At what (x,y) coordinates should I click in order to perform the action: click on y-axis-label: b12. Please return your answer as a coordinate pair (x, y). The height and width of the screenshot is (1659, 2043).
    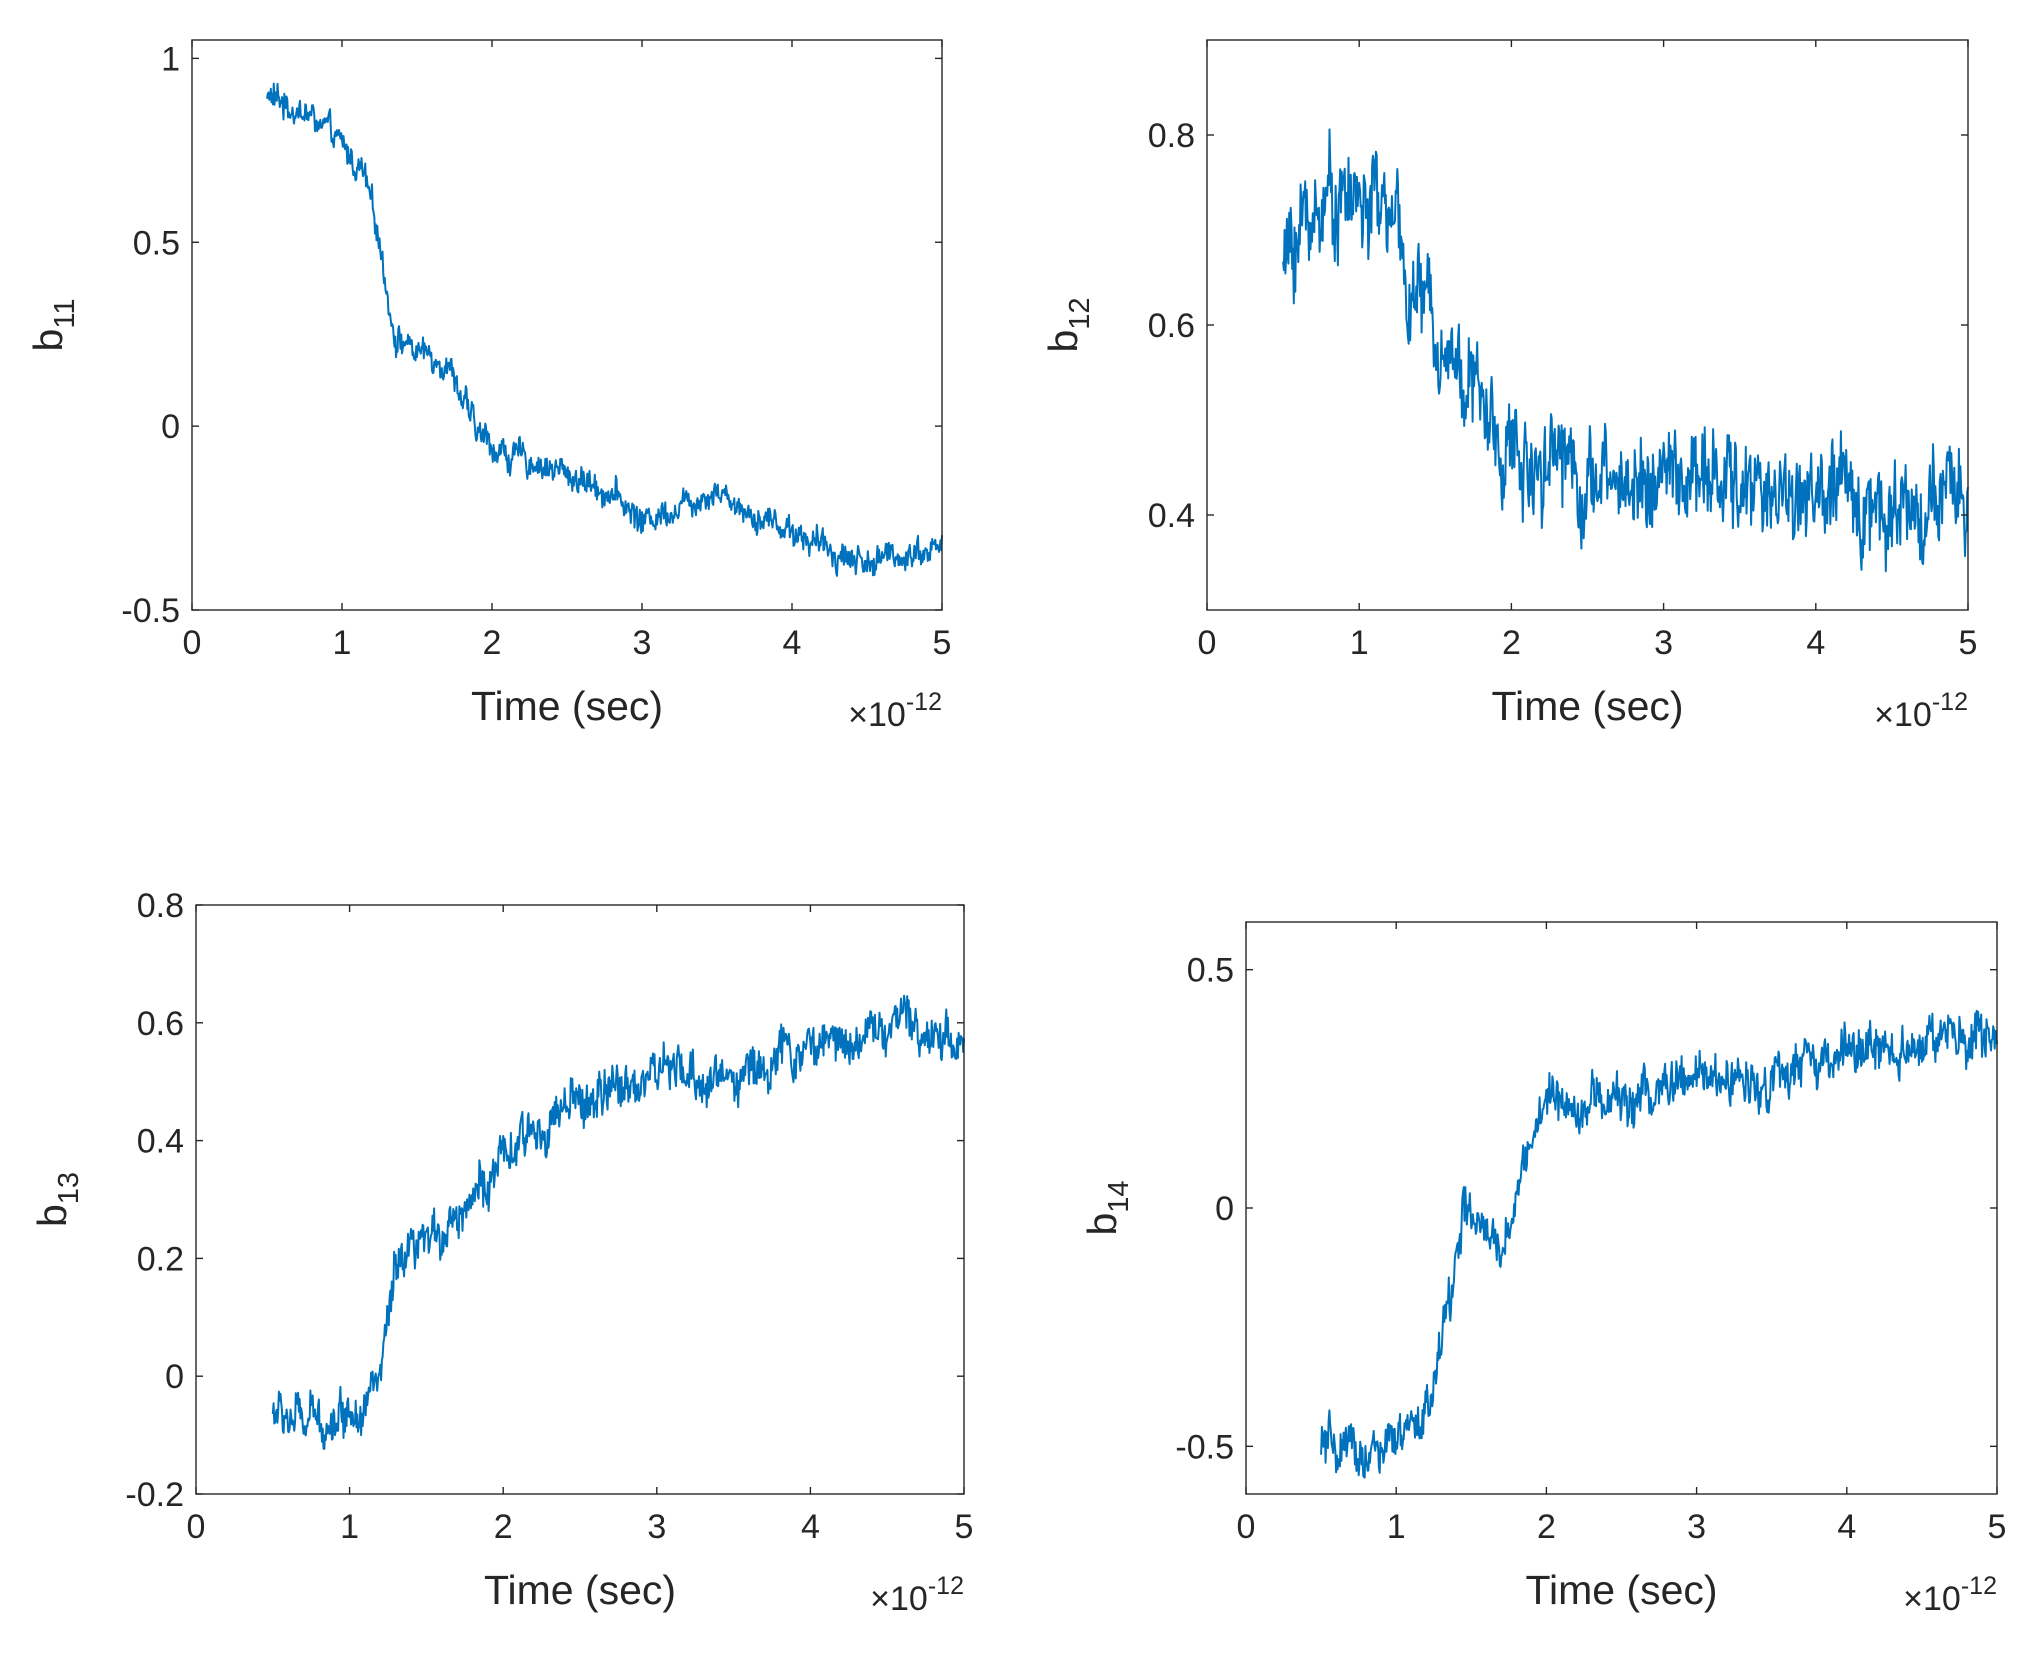
    Looking at the image, I should click on (1068, 324).